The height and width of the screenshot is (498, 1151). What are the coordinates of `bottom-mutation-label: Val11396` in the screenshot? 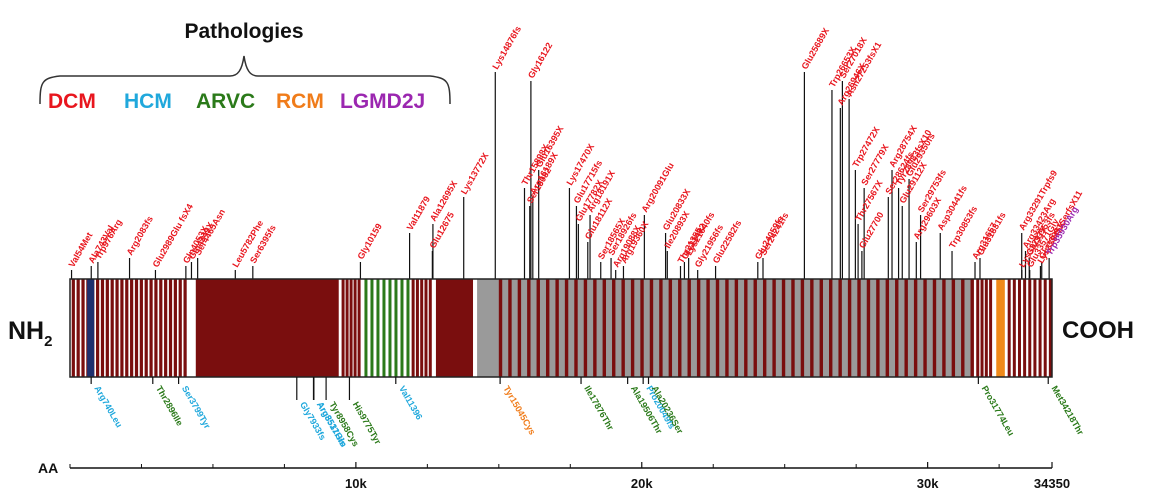 It's located at (410, 403).